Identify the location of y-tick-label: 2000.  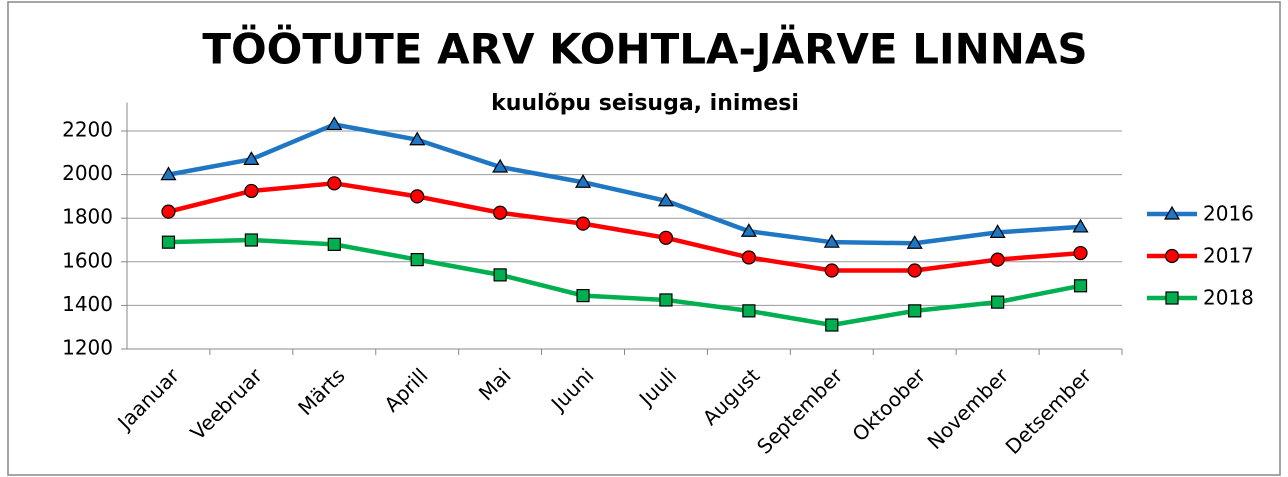
(87, 173).